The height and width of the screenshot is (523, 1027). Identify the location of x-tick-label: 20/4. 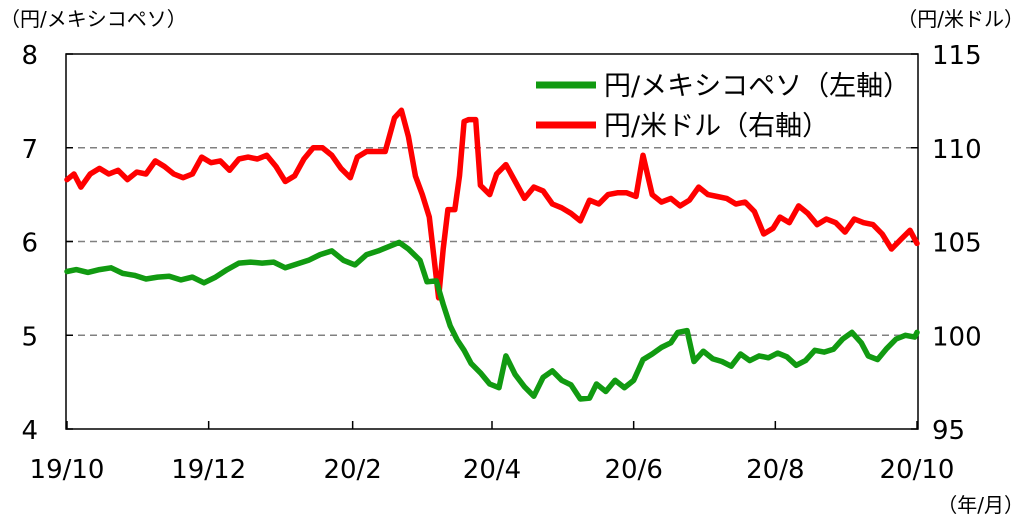
(492, 470).